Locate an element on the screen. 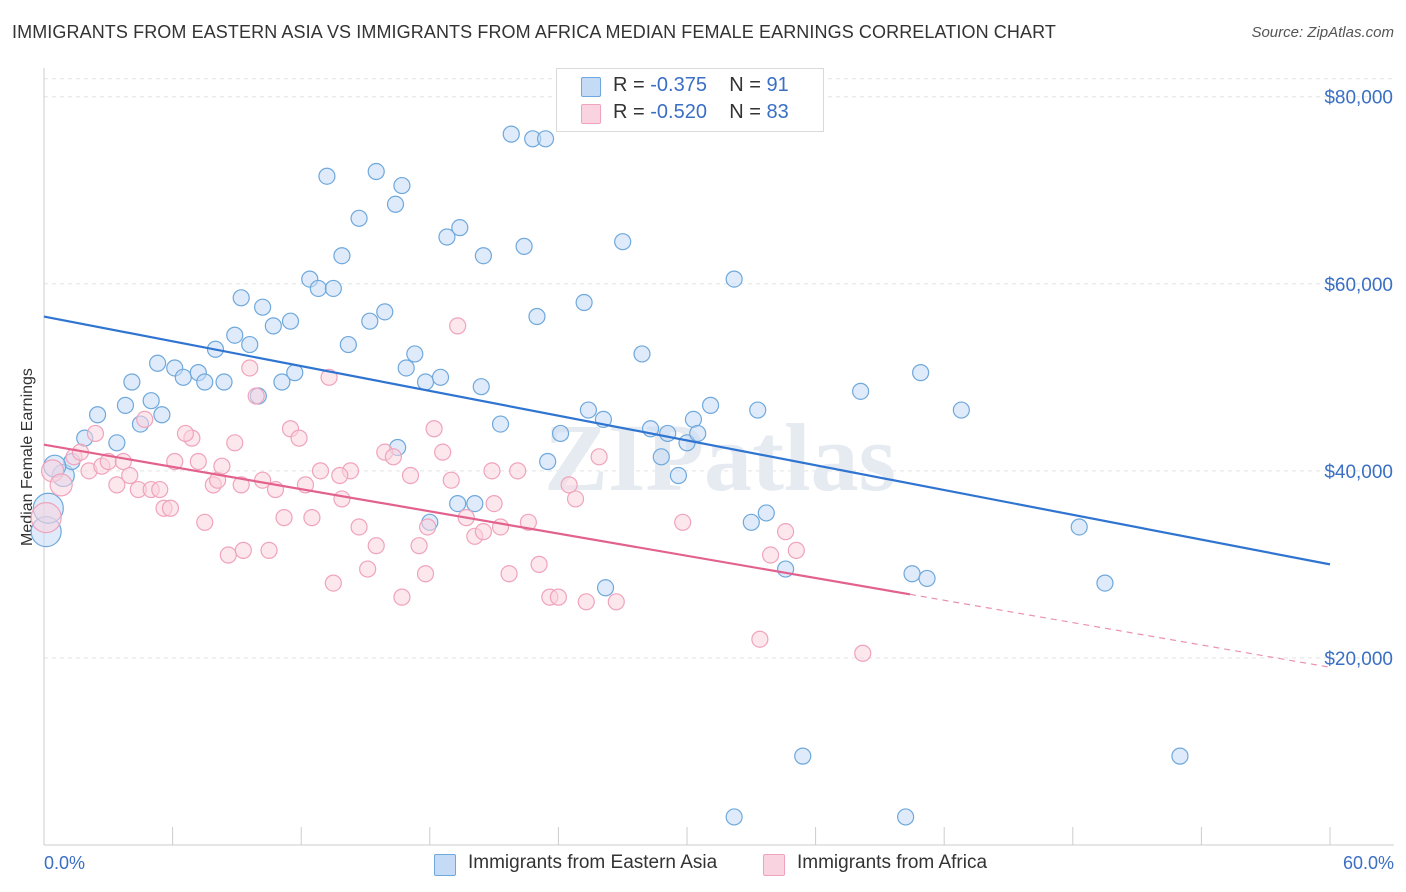 The image size is (1406, 892). legend-r-value: -0.520 is located at coordinates (678, 112).